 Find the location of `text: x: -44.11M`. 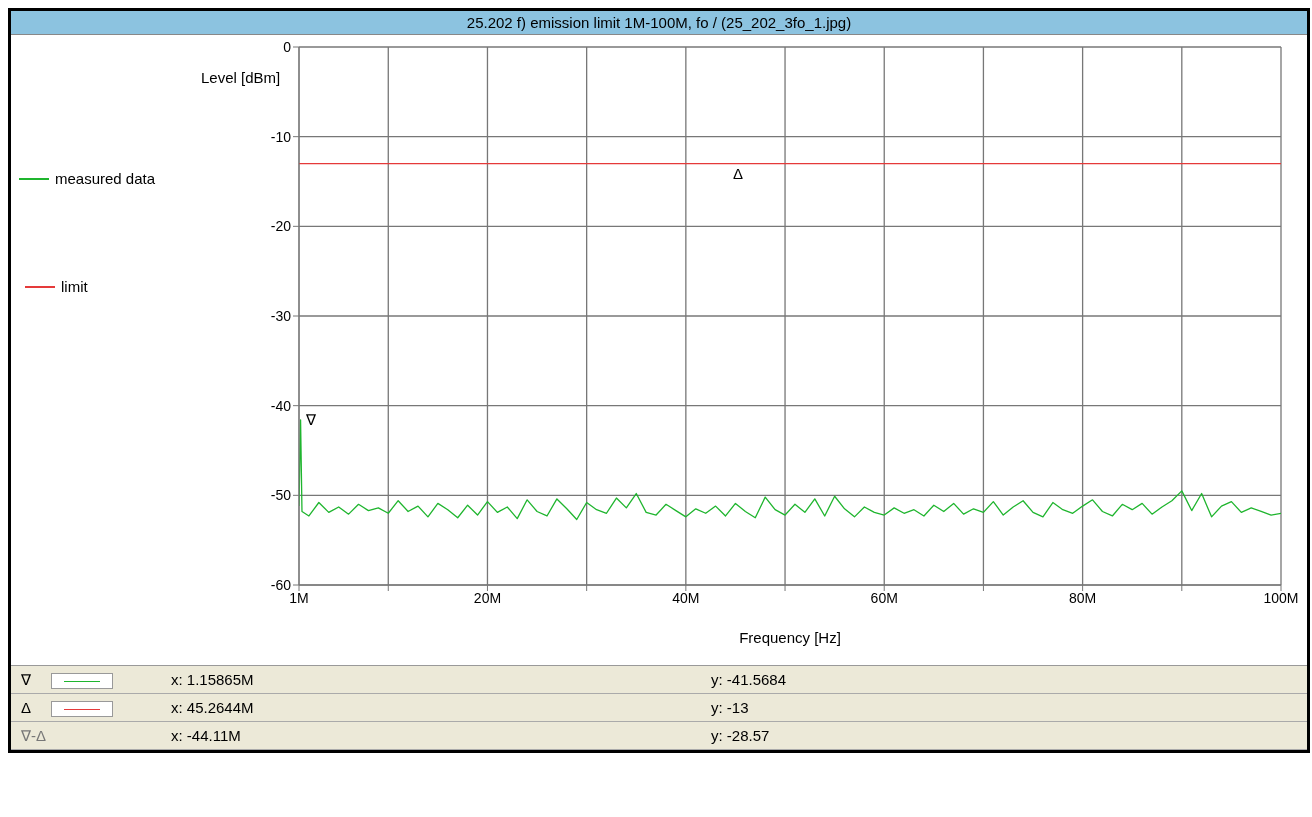

text: x: -44.11M is located at coordinates (206, 735).